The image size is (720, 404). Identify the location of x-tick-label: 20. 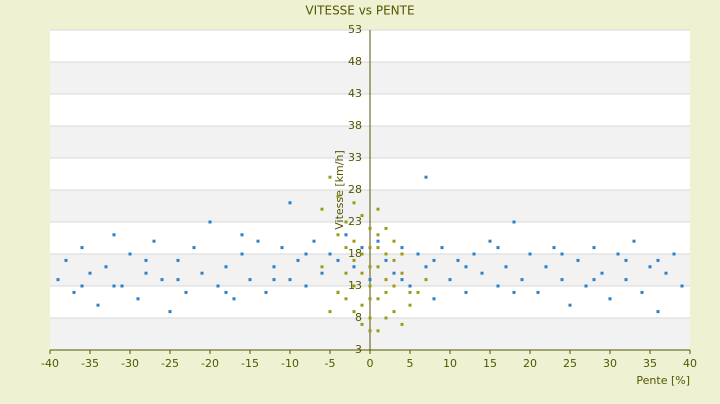
(530, 363).